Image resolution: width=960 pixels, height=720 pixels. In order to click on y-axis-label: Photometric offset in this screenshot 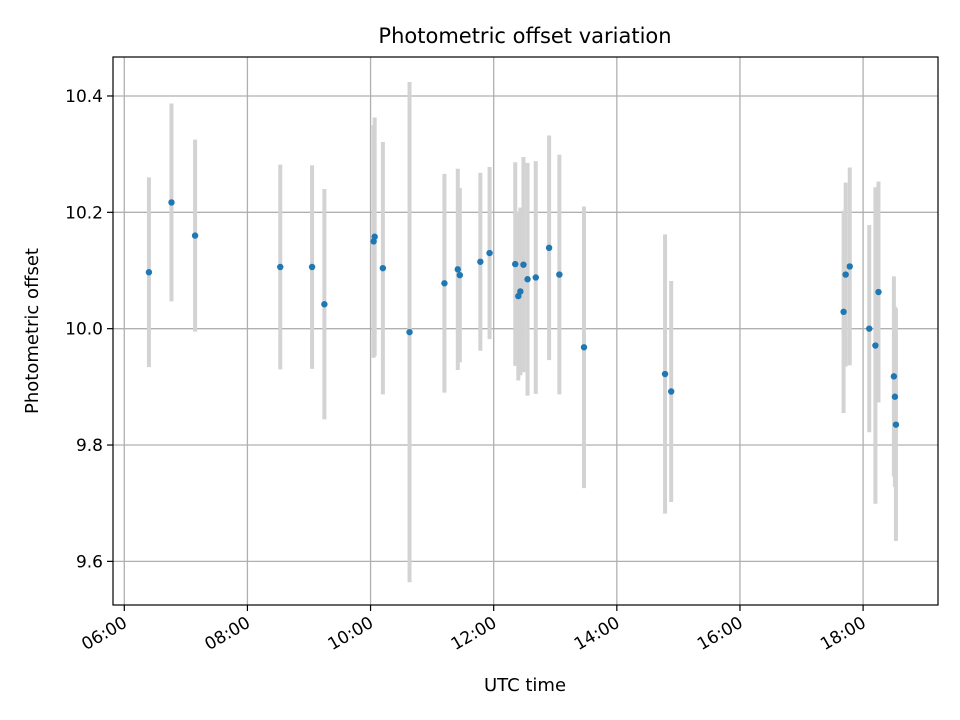, I will do `click(32, 331)`.